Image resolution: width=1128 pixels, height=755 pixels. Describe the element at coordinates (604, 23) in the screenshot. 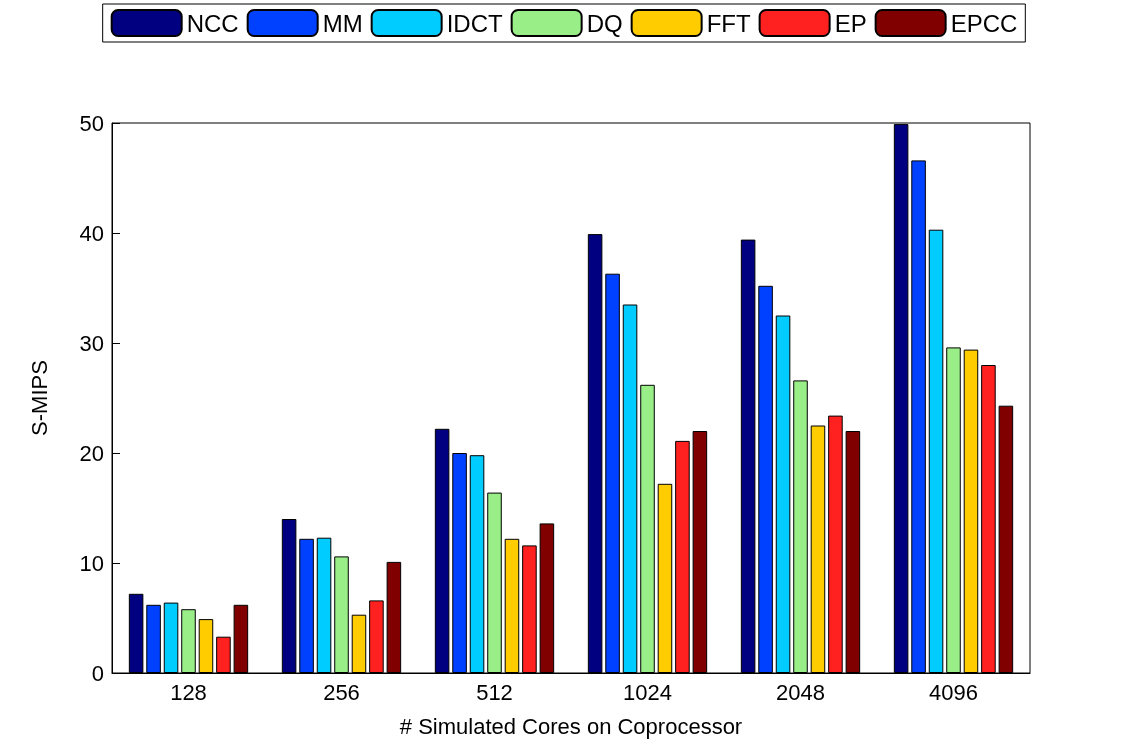

I see `legend-label: DQ` at that location.